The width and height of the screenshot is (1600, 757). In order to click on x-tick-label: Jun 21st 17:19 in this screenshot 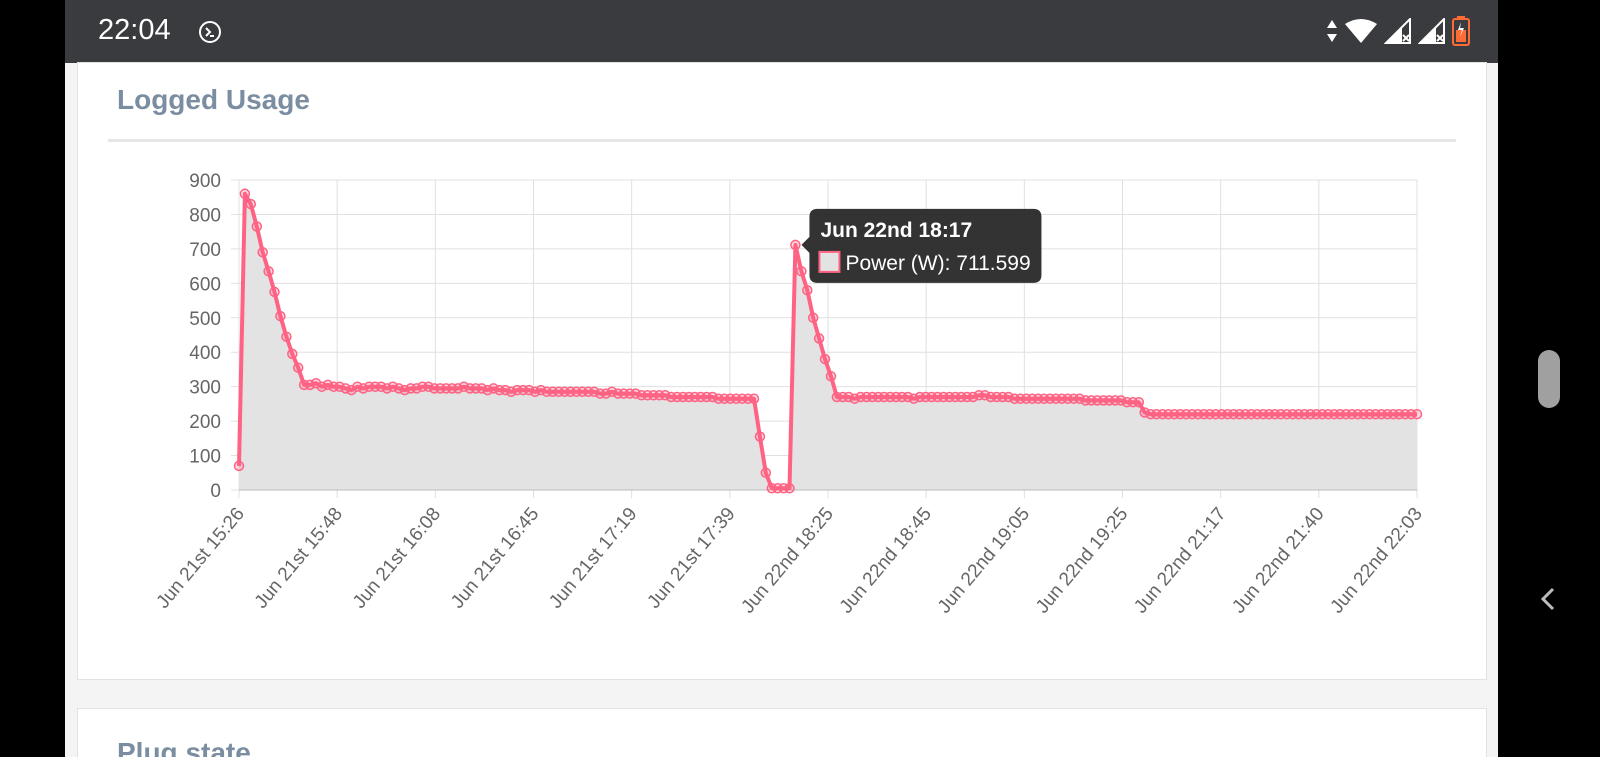, I will do `click(593, 558)`.